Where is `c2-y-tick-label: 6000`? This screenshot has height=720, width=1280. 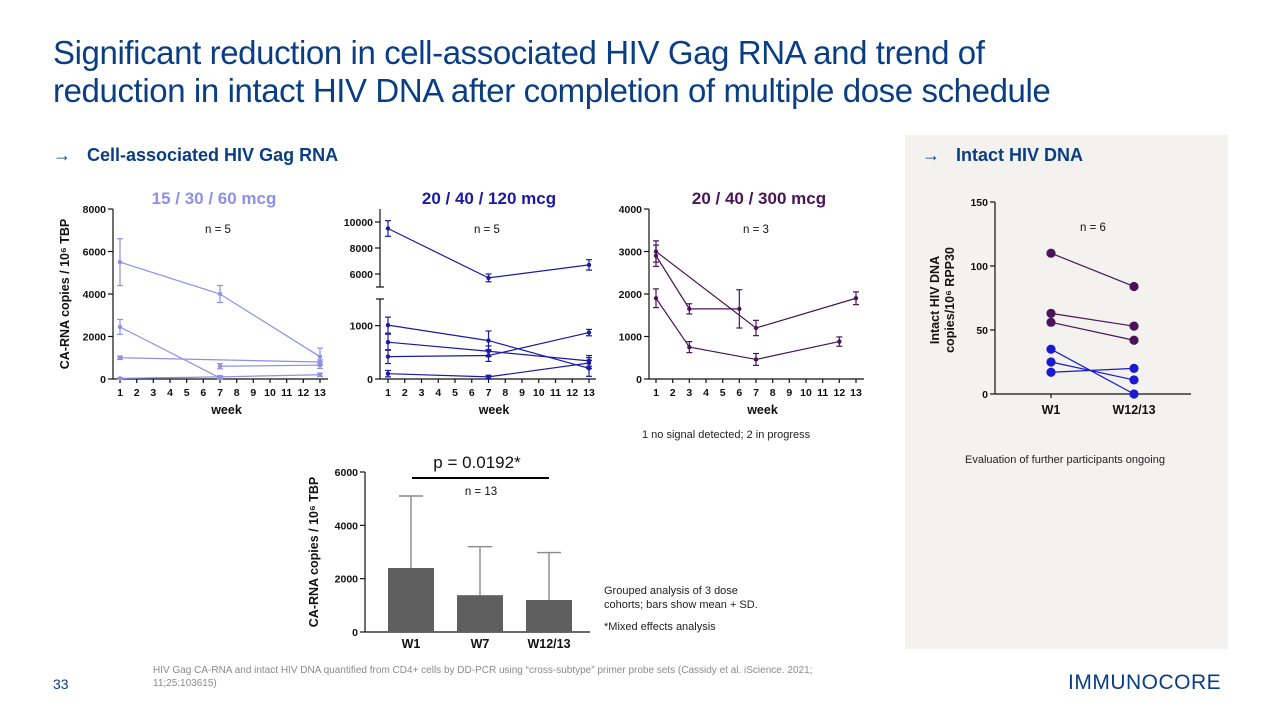 c2-y-tick-label: 6000 is located at coordinates (362, 275).